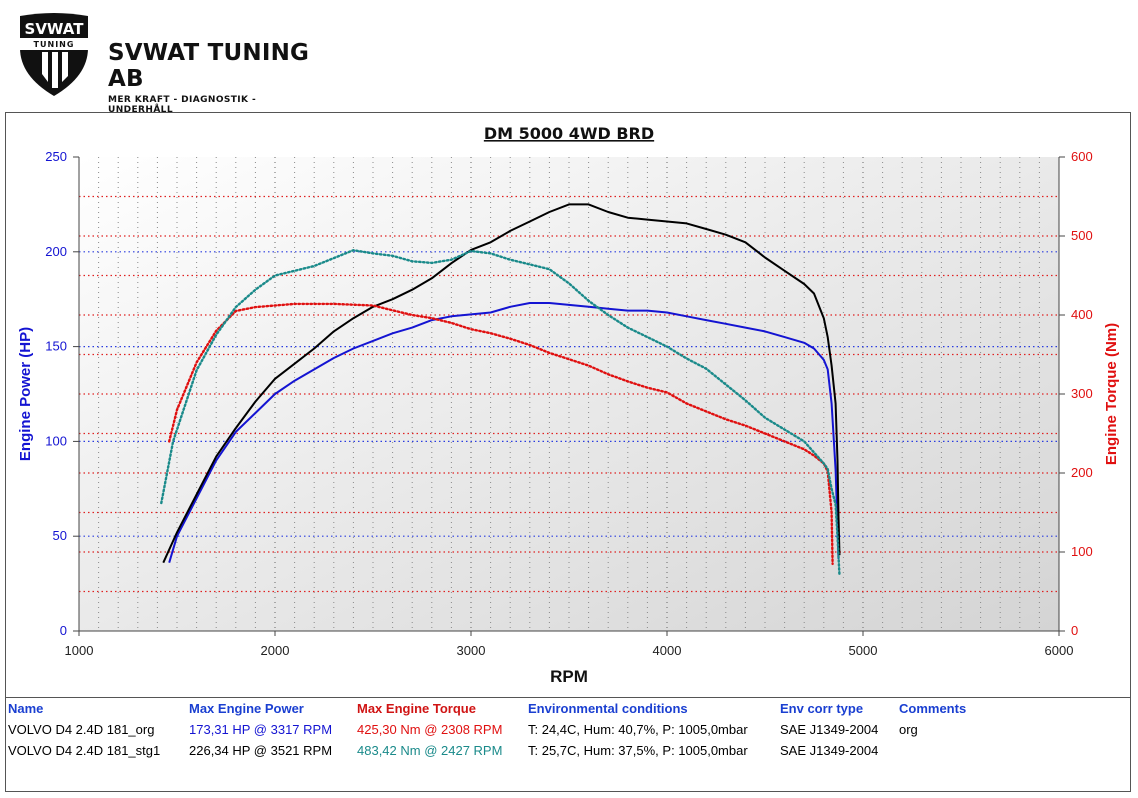  What do you see at coordinates (822, 708) in the screenshot?
I see `header-env-corr: Env corr type` at bounding box center [822, 708].